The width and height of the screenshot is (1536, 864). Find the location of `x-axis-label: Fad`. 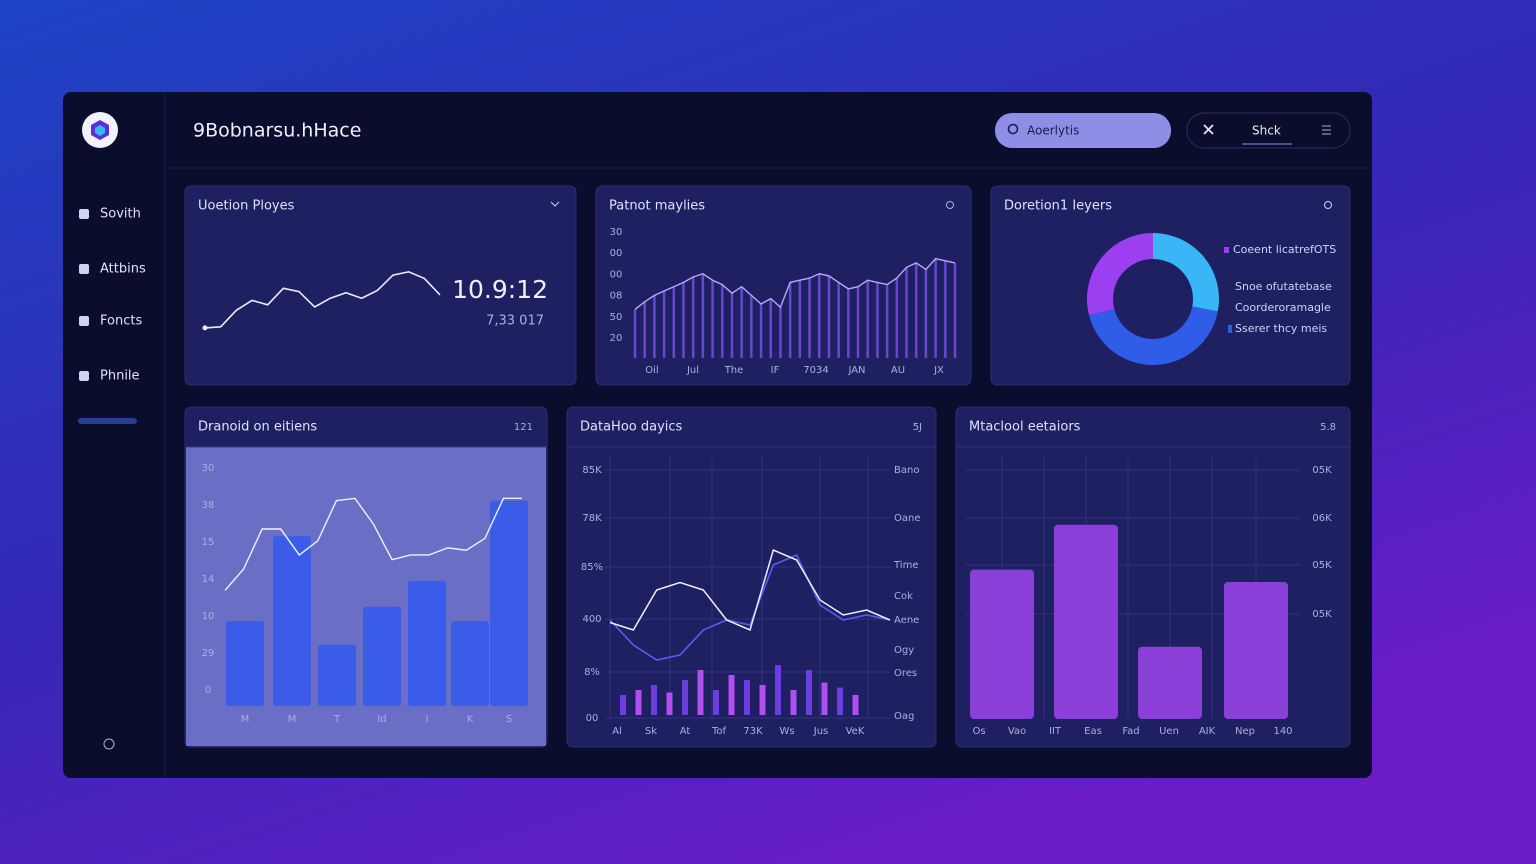

x-axis-label: Fad is located at coordinates (1130, 731).